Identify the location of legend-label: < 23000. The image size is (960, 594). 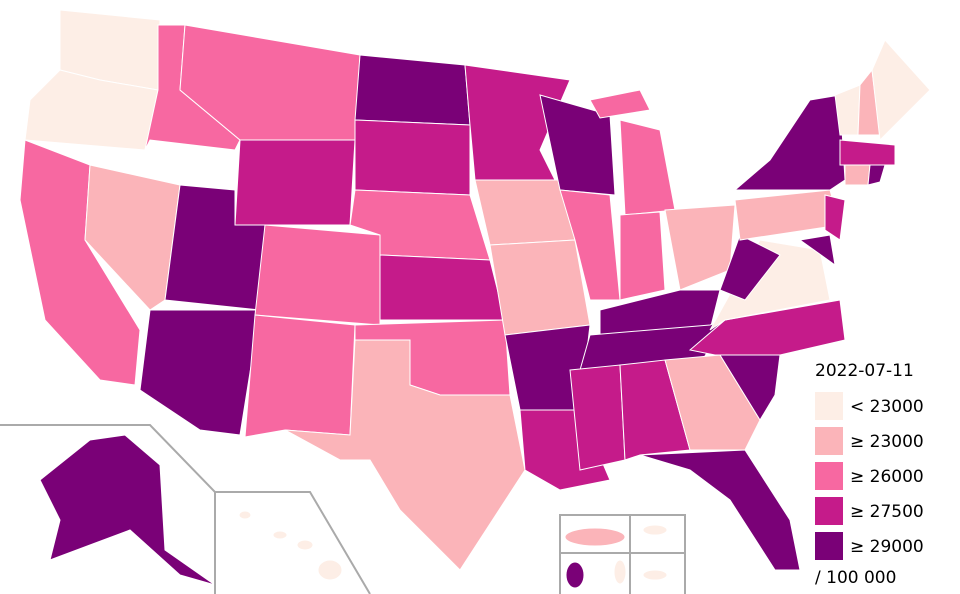
(887, 407).